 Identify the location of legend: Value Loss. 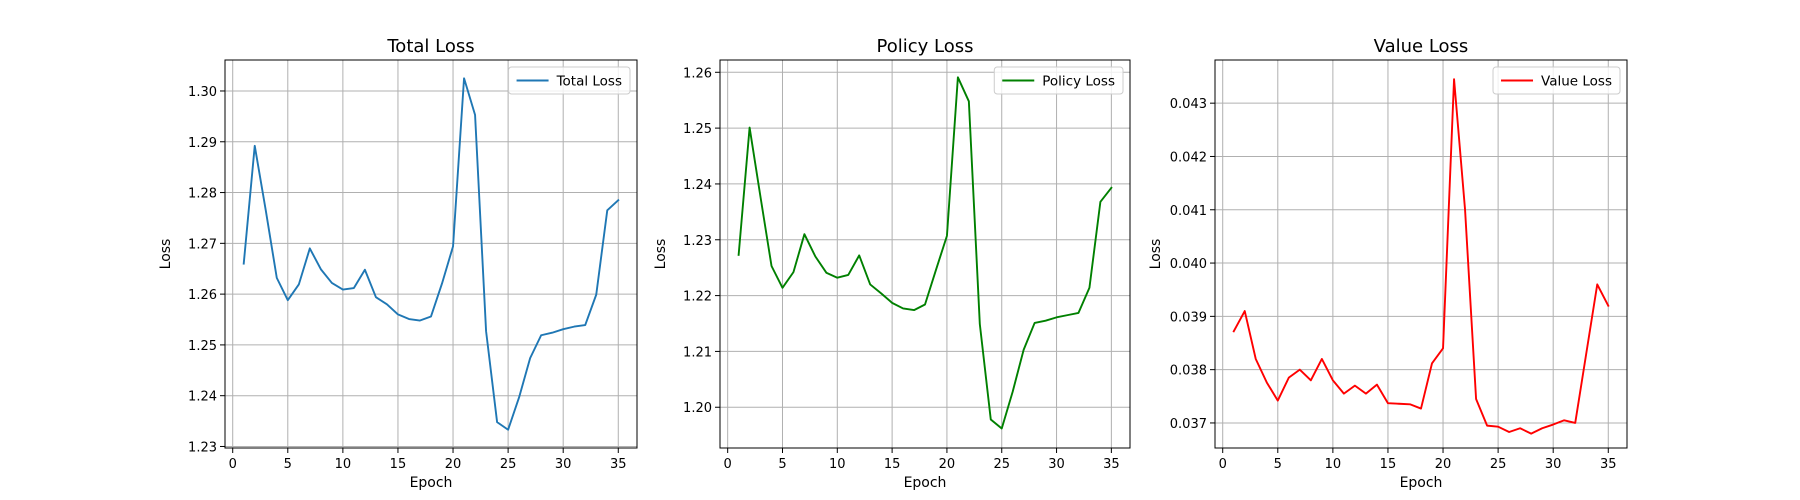
(1556, 80).